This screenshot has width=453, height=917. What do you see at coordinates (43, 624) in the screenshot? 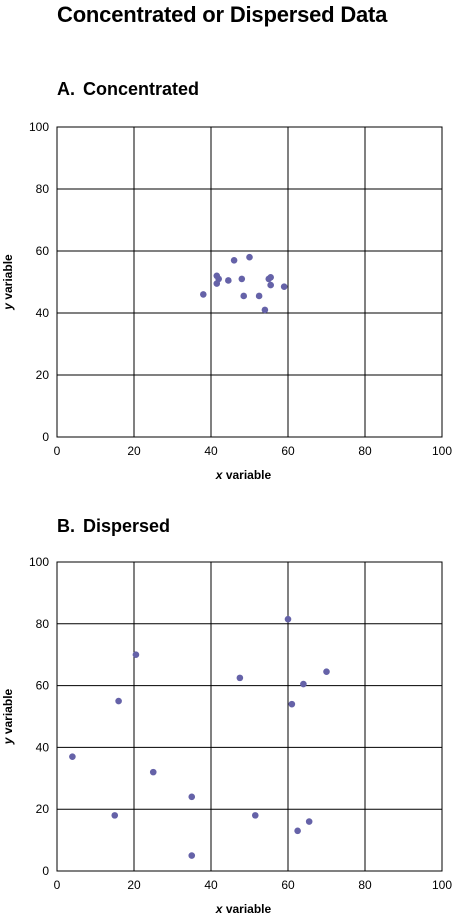
I see `chart-b-y-tick-label: 80` at bounding box center [43, 624].